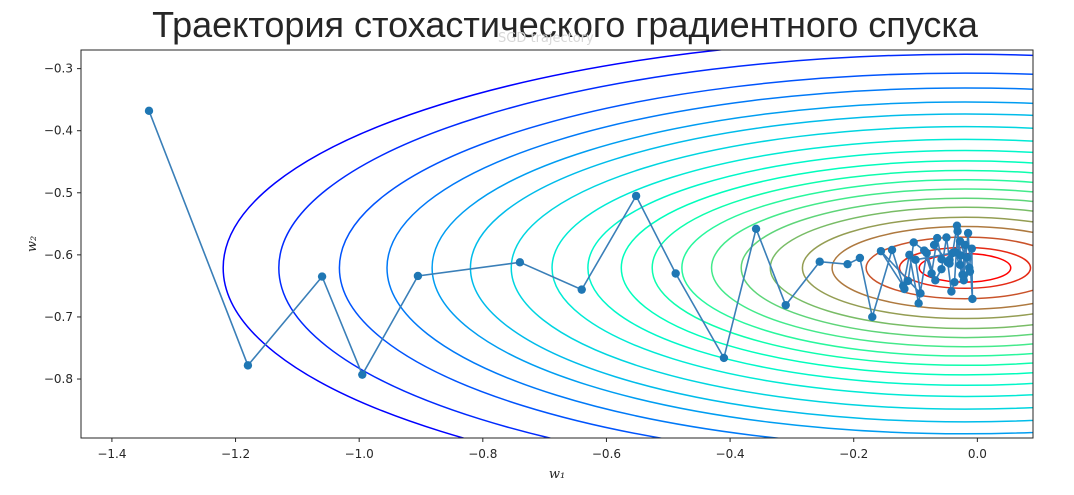 The width and height of the screenshot is (1074, 495). Describe the element at coordinates (111, 454) in the screenshot. I see `x-tick-label: −1.4` at that location.